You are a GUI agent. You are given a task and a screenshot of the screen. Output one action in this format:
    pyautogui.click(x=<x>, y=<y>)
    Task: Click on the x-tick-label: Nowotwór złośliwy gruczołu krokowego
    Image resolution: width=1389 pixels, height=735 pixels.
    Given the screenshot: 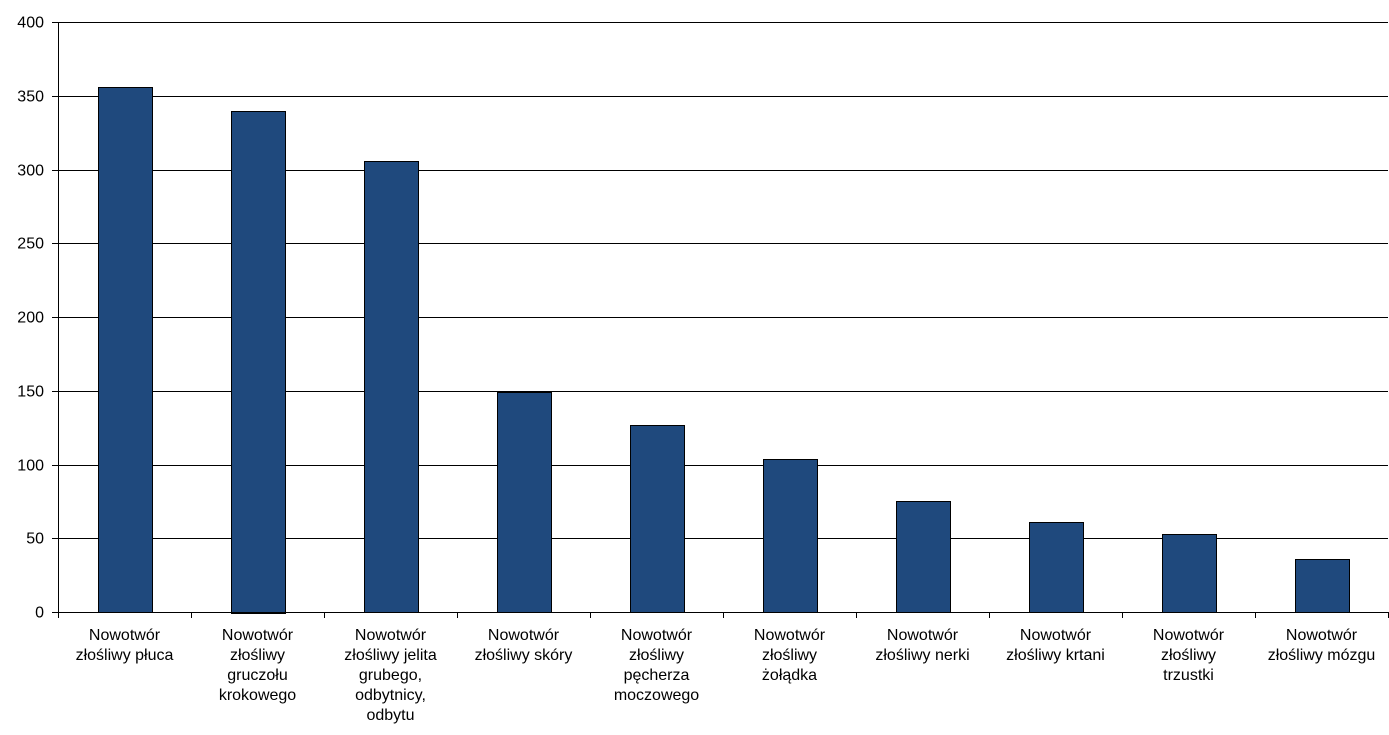 What is the action you would take?
    pyautogui.click(x=257, y=665)
    